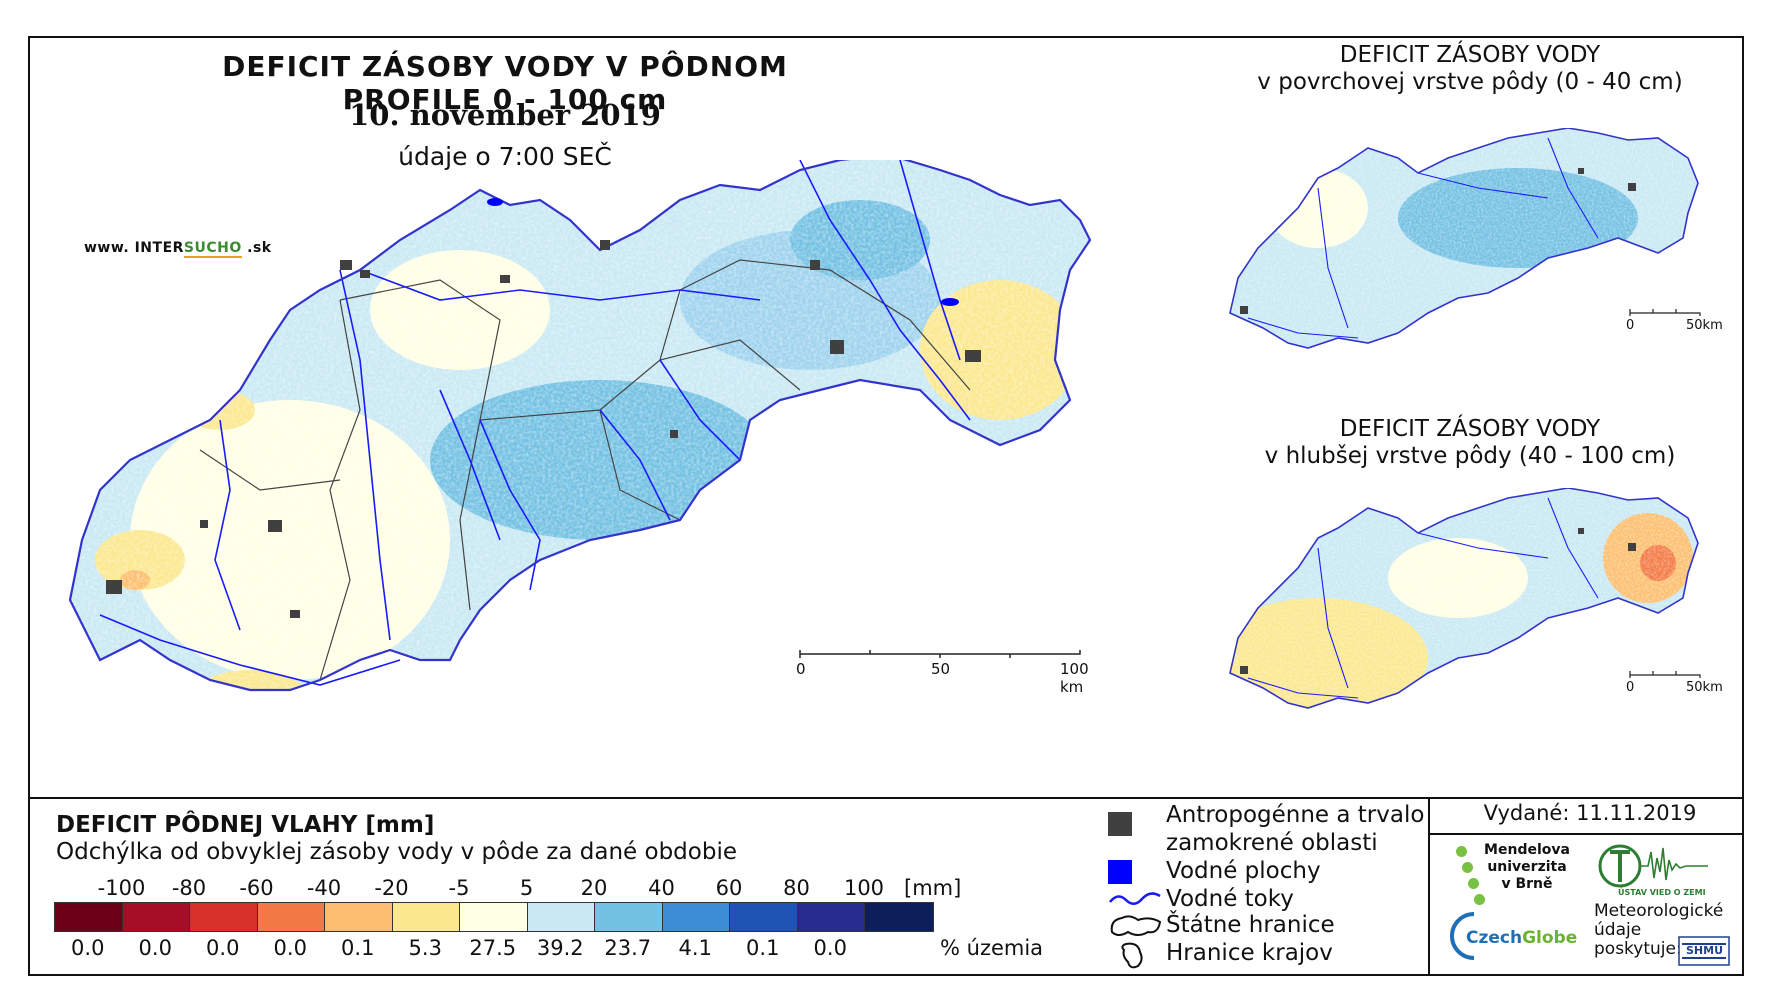 The height and width of the screenshot is (1003, 1772). I want to click on legend-pct: 0.1, so click(358, 948).